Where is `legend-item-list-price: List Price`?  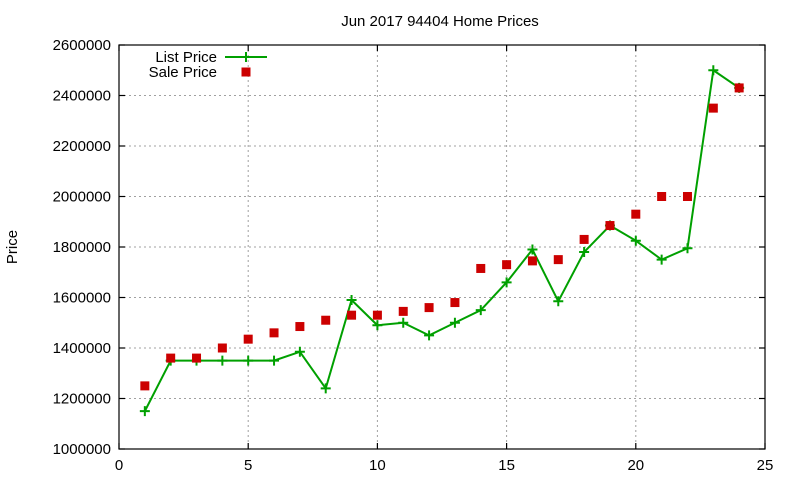 legend-item-list-price: List Price is located at coordinates (211, 57).